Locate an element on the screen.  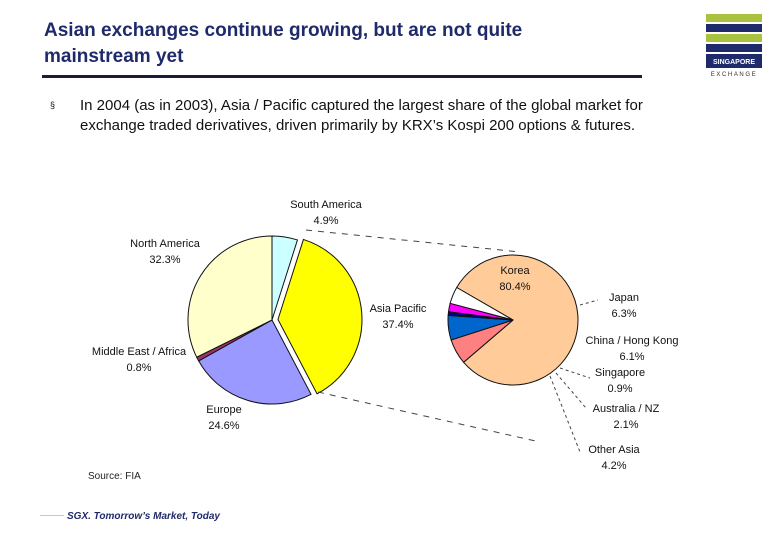
label-australia-value: 2.1% is located at coordinates (625, 425).